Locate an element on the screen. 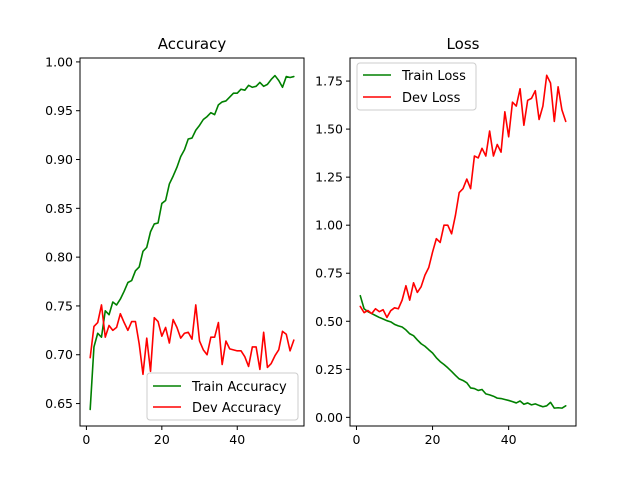 The width and height of the screenshot is (640, 480). loss-legend: Train Loss Dev Loss is located at coordinates (416, 86).